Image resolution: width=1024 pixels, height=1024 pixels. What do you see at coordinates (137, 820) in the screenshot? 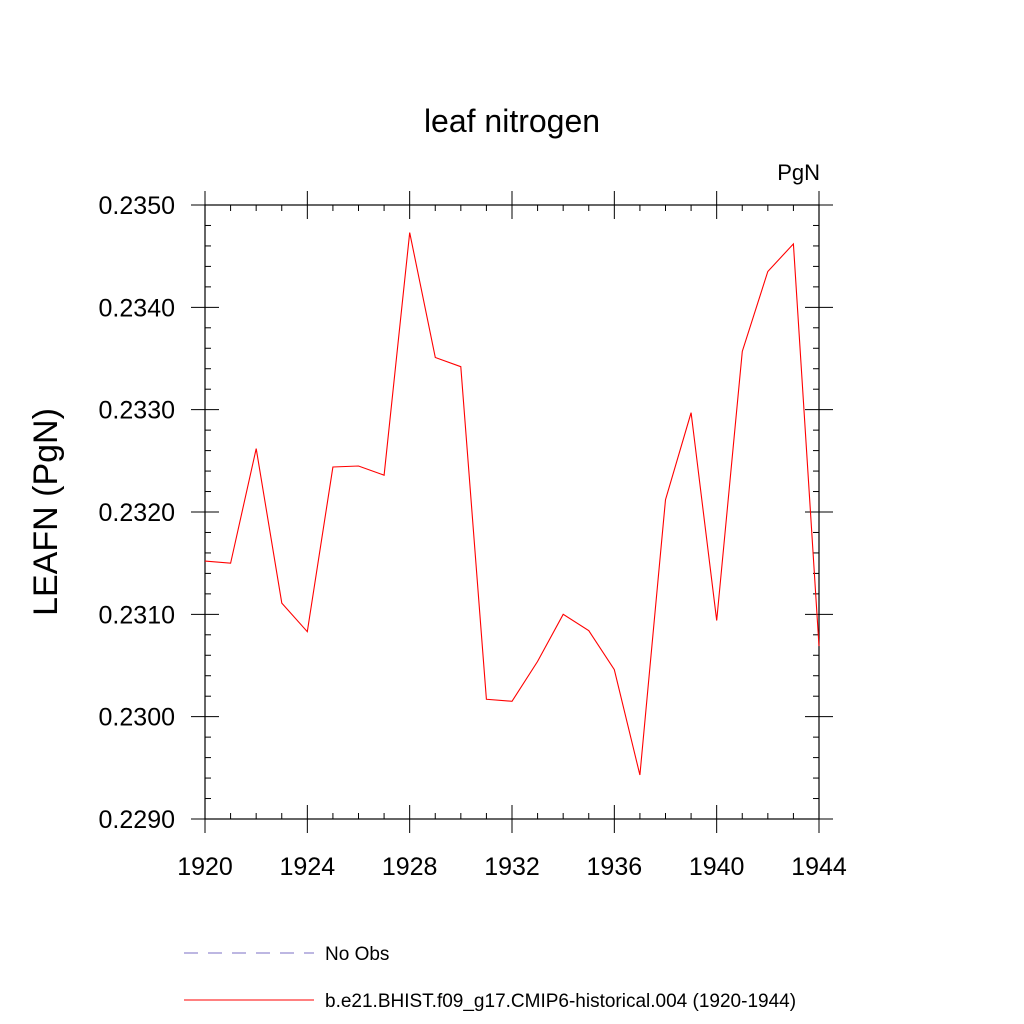
I see `y-tick-label: 0.2290` at bounding box center [137, 820].